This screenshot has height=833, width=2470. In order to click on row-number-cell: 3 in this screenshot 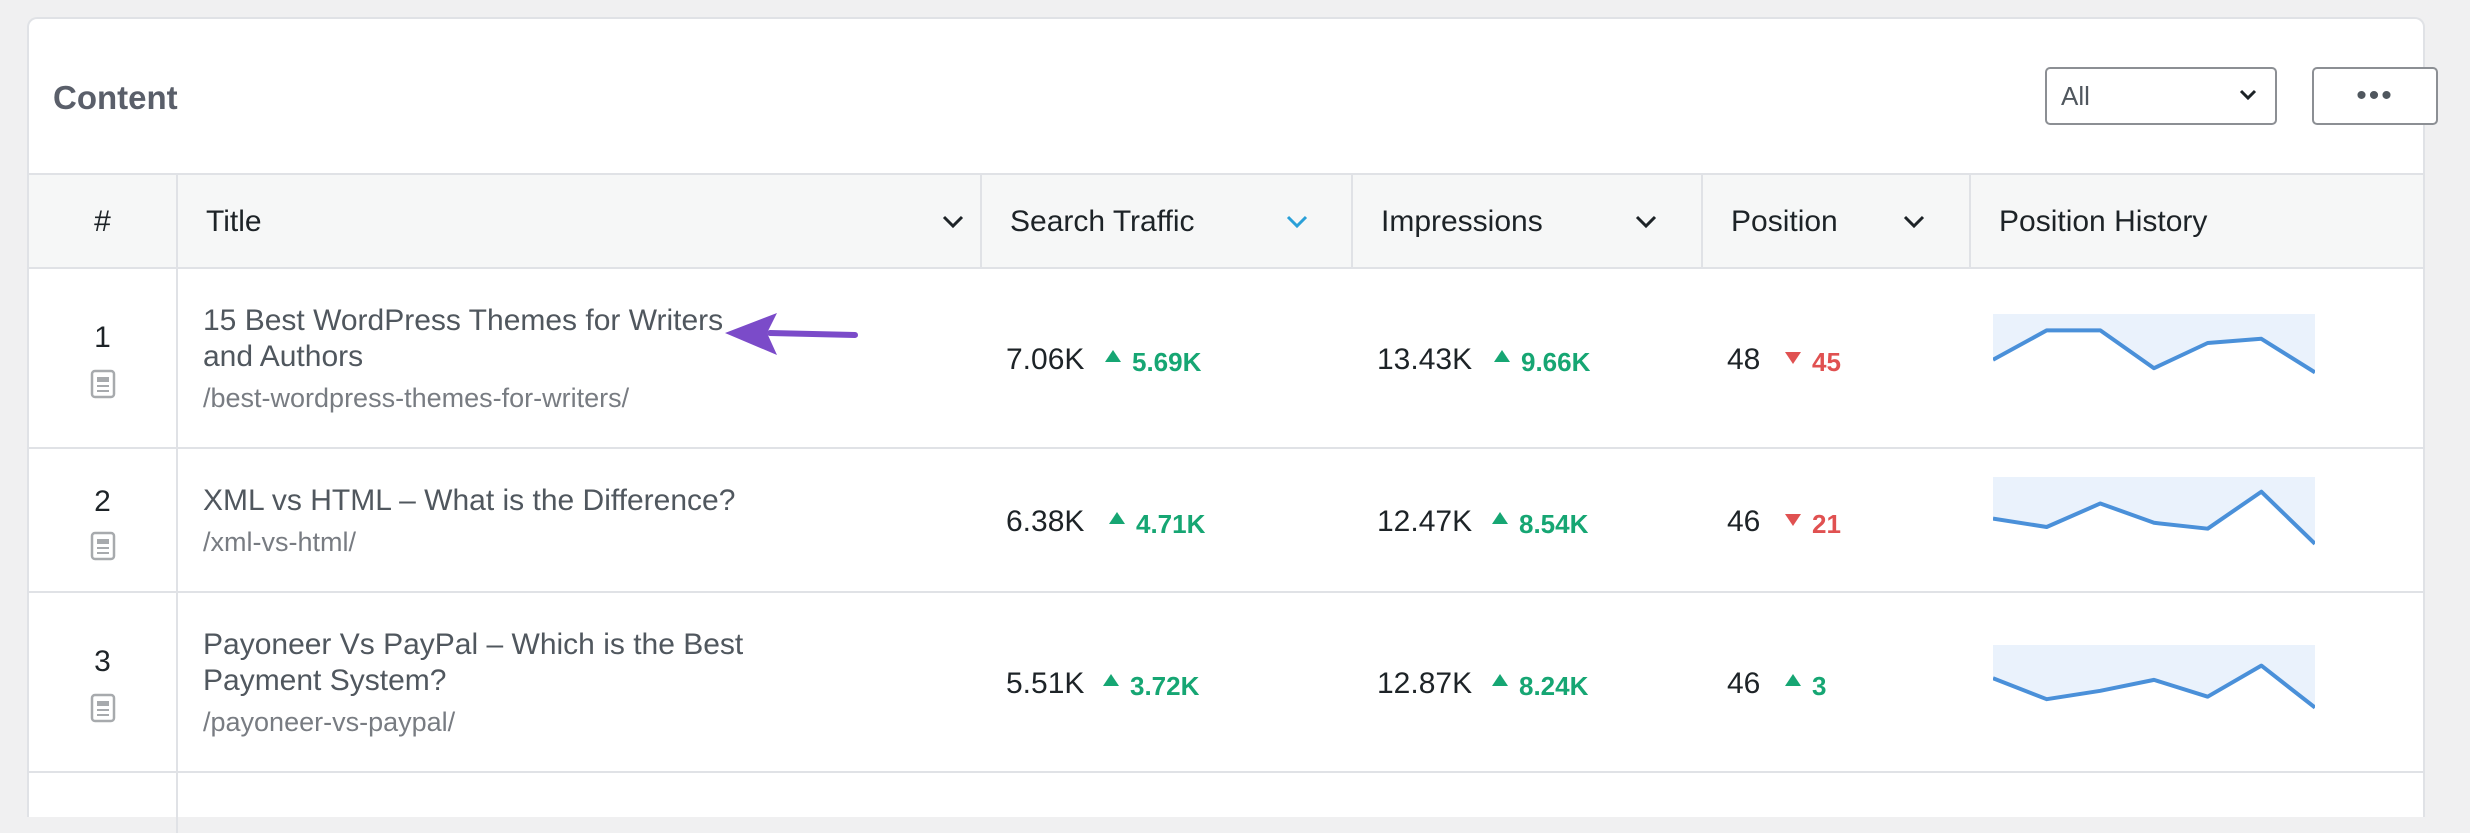, I will do `click(103, 682)`.